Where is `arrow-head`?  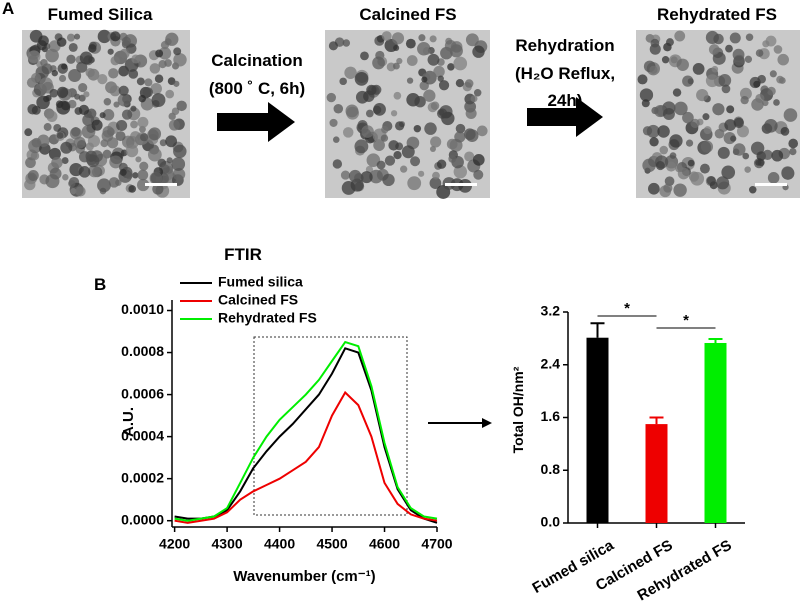
arrow-head is located at coordinates (487, 423).